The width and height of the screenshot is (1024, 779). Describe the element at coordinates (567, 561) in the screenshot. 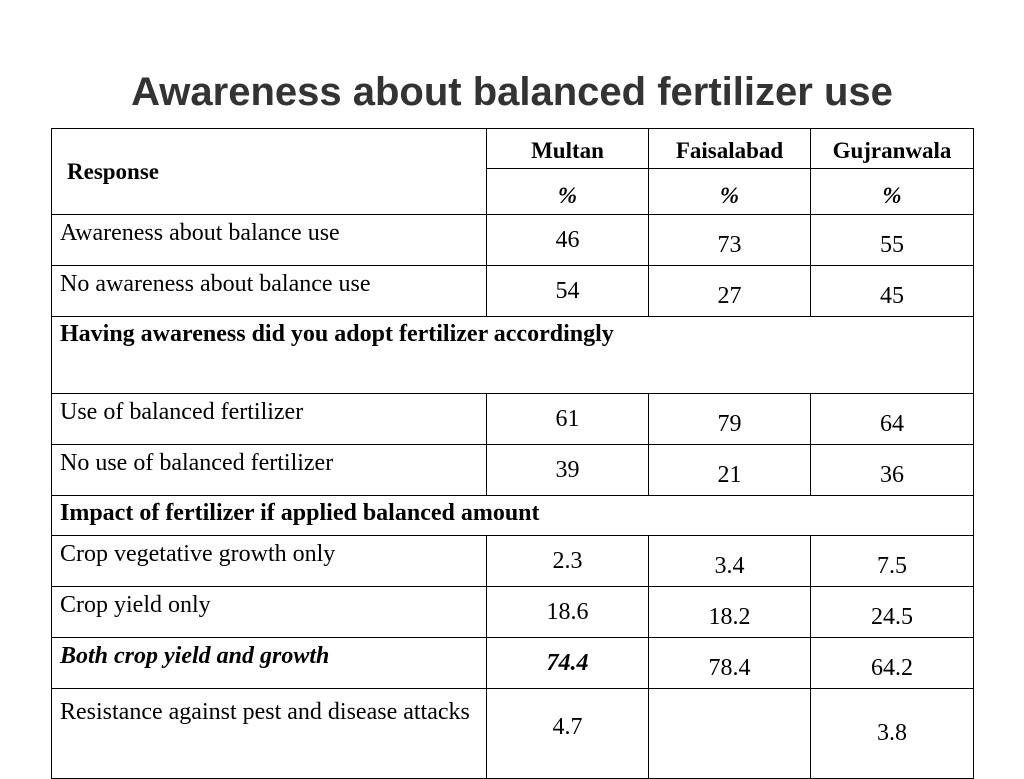

I see `value-cell: 2.3` at that location.